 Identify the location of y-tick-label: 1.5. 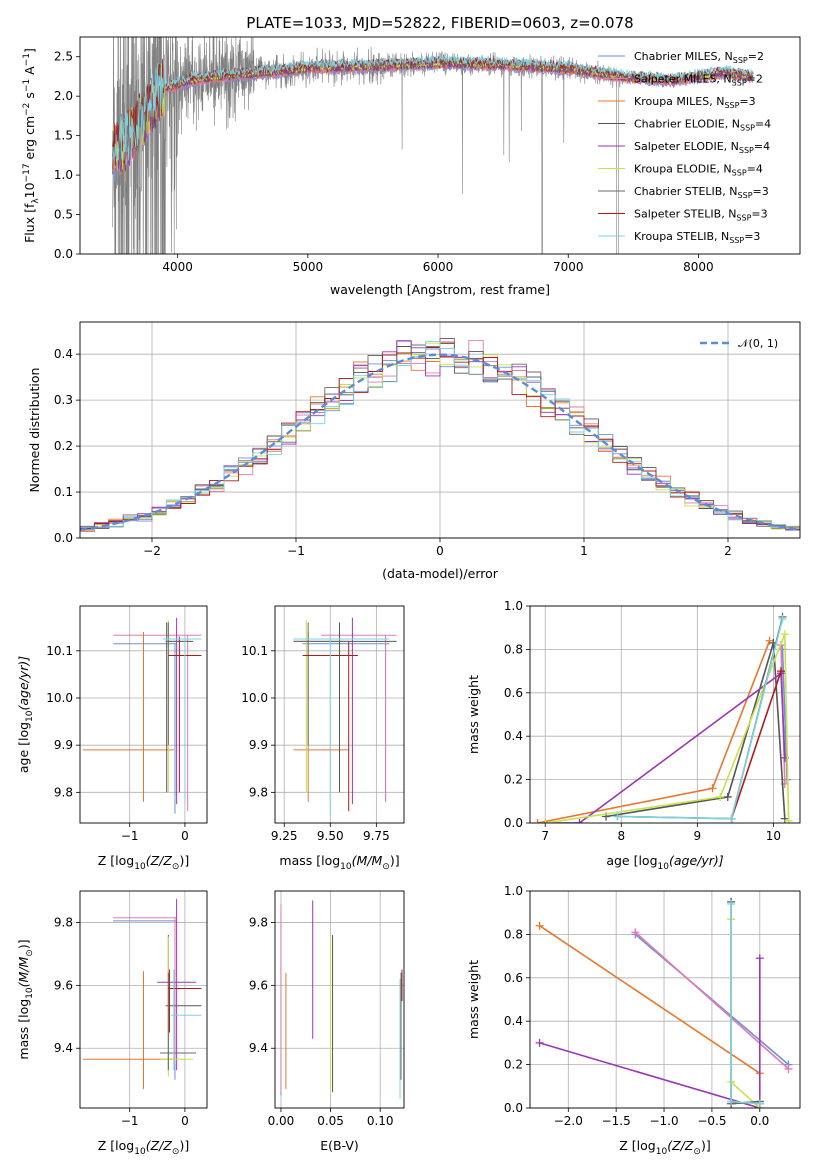
(63, 136).